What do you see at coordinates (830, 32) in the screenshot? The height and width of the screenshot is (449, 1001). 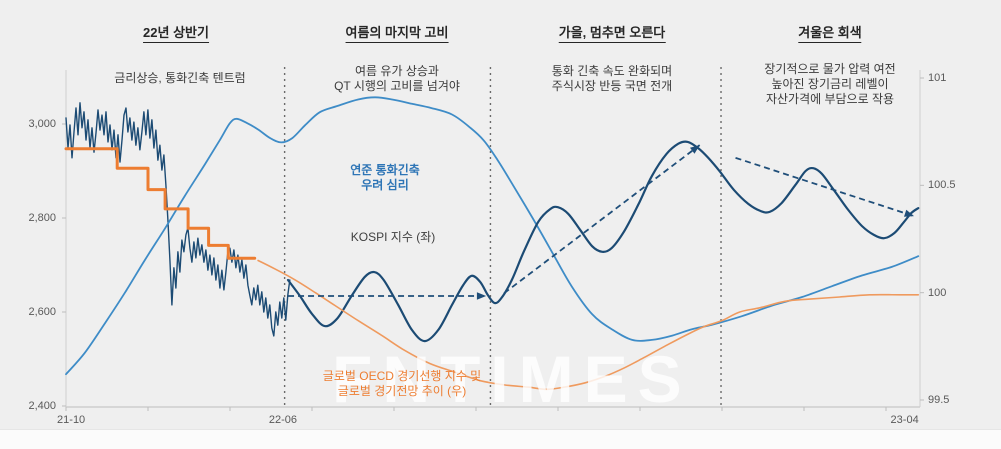 I see `section-title-4: 겨울은 회색` at bounding box center [830, 32].